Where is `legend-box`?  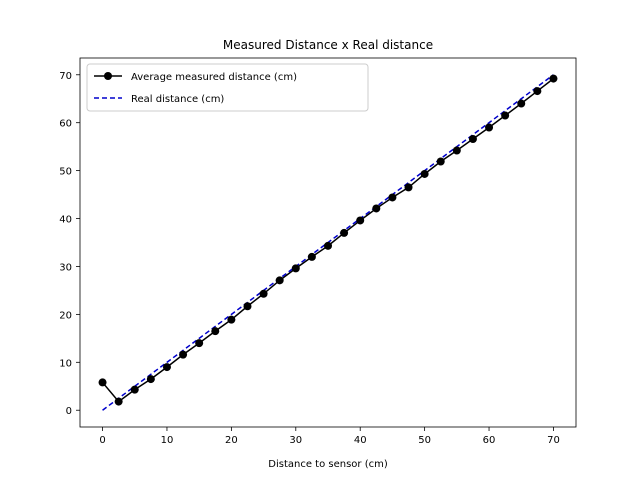 legend-box is located at coordinates (227, 87).